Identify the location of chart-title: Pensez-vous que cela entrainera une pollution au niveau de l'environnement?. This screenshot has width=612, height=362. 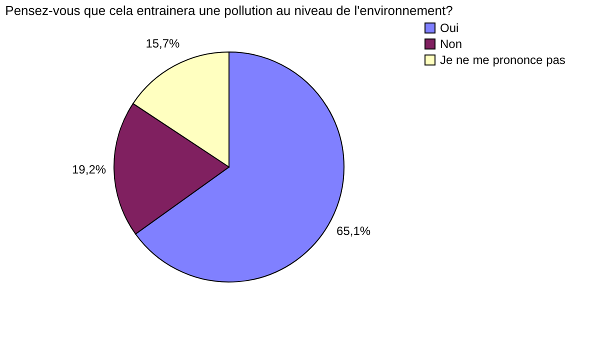
(229, 10).